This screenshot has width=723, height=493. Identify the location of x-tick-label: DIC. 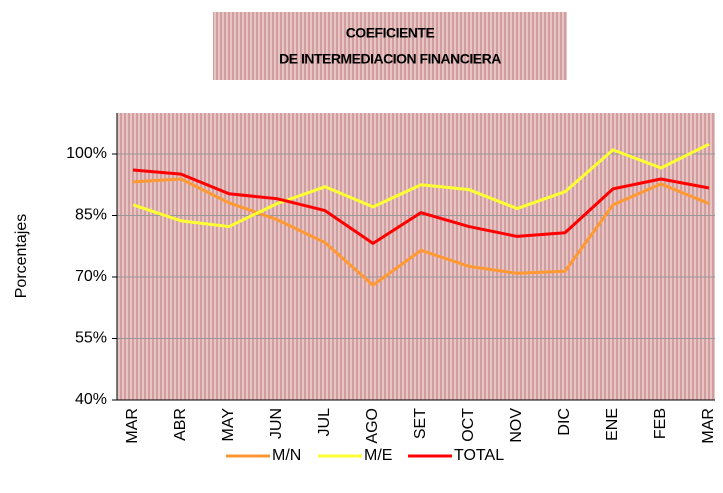
(564, 422).